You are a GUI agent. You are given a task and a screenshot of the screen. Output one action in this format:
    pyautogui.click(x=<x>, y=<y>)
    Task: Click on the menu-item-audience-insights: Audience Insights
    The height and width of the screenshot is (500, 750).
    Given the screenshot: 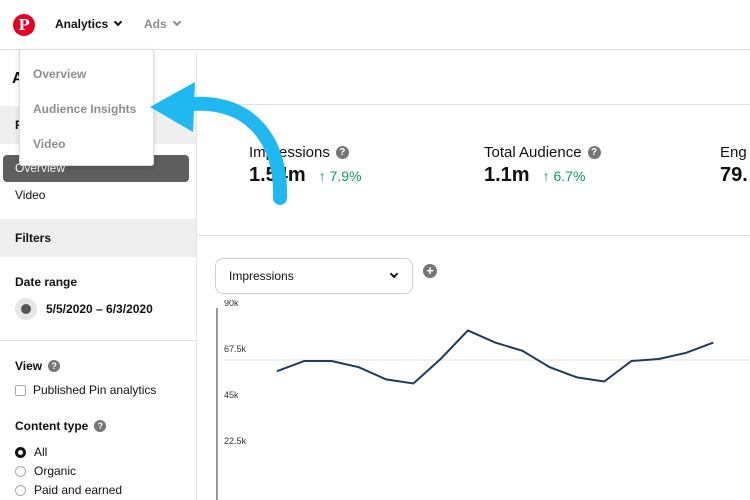 What is the action you would take?
    pyautogui.click(x=85, y=109)
    